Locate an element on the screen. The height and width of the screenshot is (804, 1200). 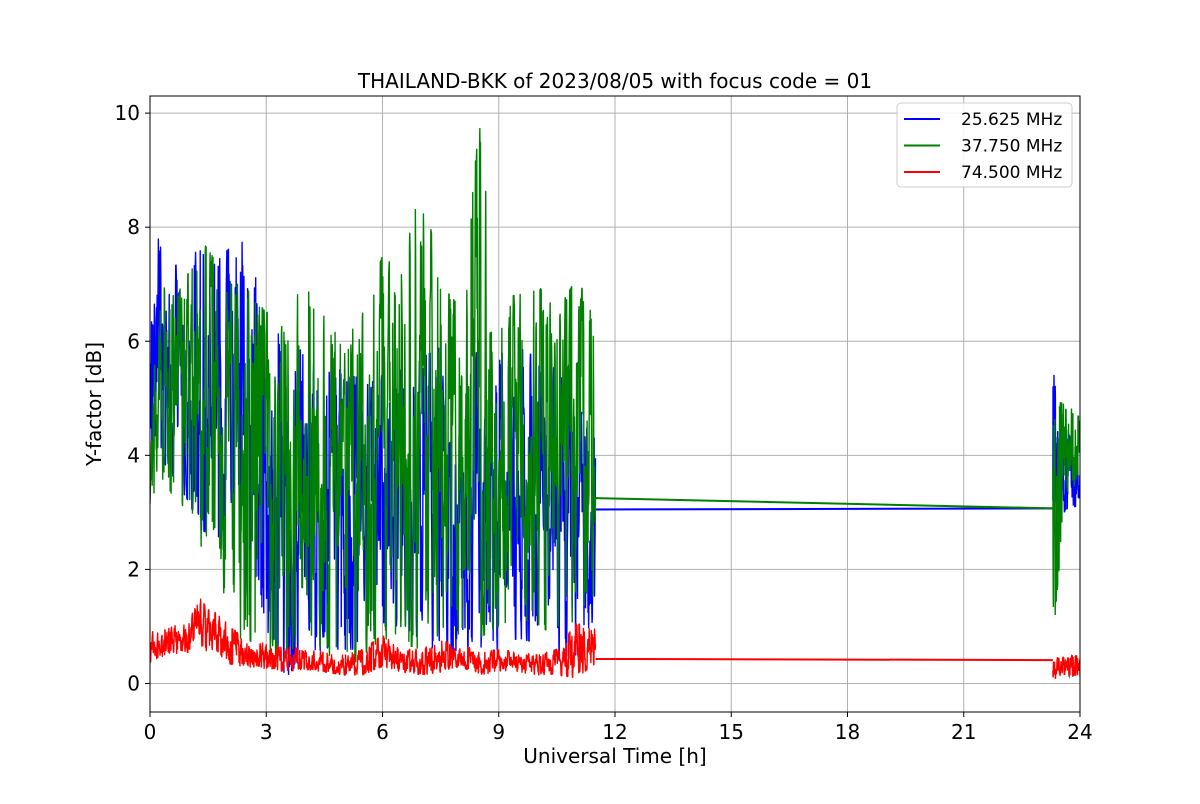
x-tick-label: 12 is located at coordinates (614, 732).